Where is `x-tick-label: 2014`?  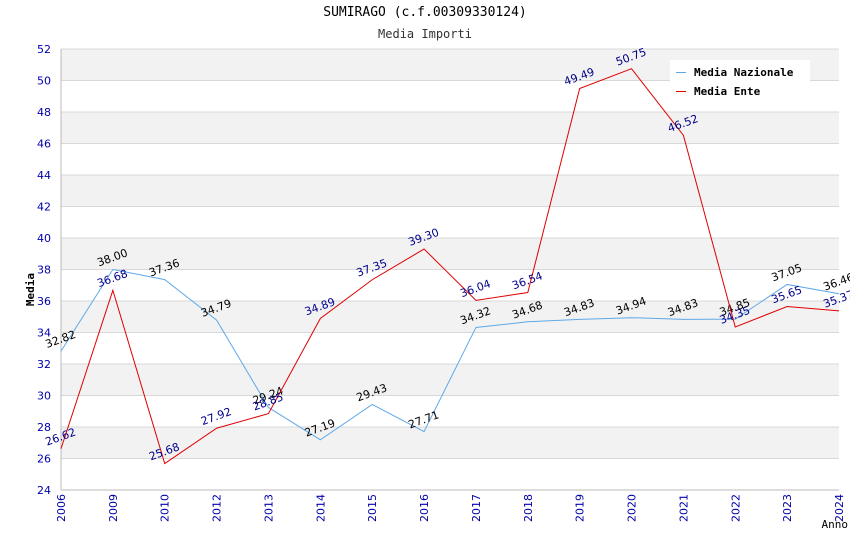 x-tick-label: 2014 is located at coordinates (320, 508).